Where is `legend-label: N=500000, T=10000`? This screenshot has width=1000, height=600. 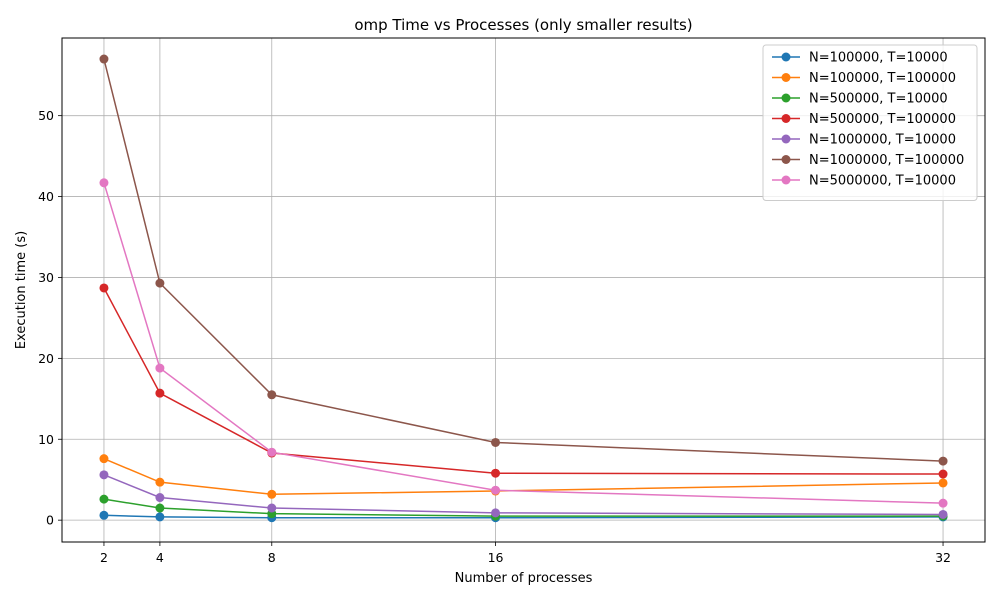
legend-label: N=500000, T=10000 is located at coordinates (878, 99).